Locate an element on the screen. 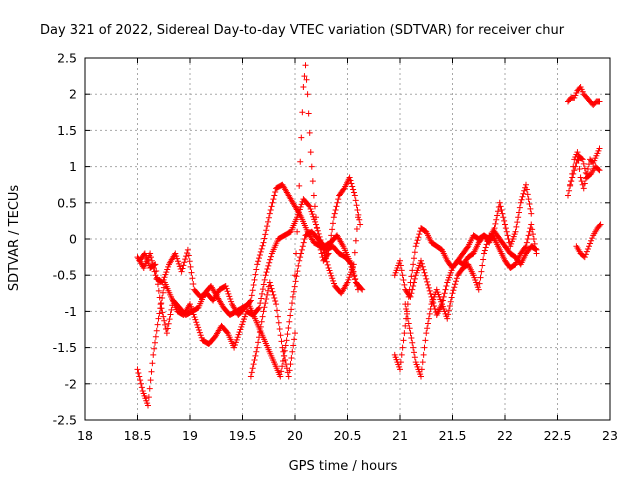  x-tick-label: 21.5 is located at coordinates (453, 435).